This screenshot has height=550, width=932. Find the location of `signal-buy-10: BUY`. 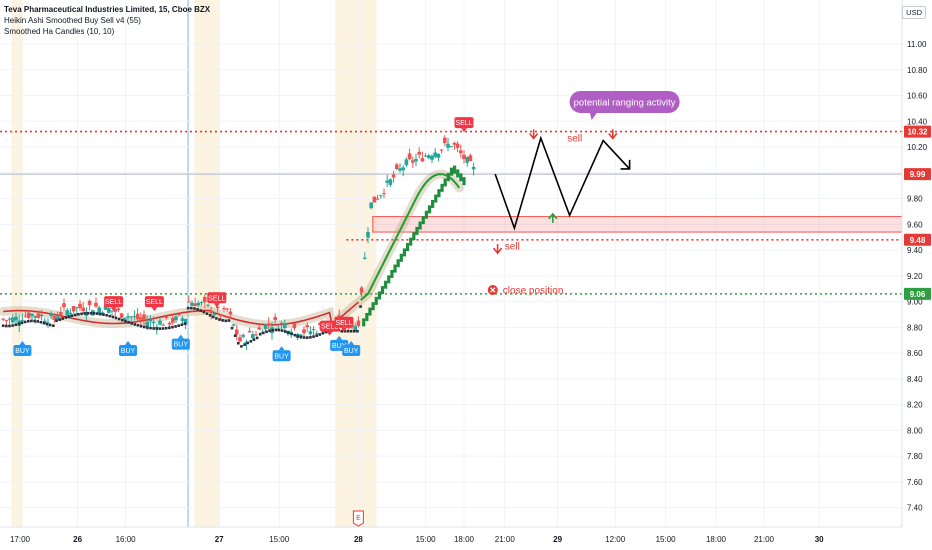

signal-buy-10: BUY is located at coordinates (351, 349).